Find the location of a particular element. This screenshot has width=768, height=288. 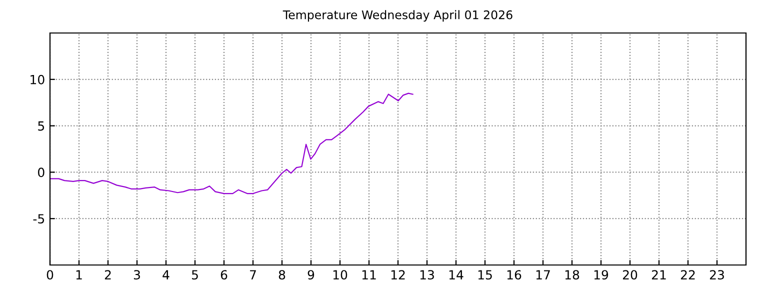

x-tick-label: 7 is located at coordinates (253, 275).